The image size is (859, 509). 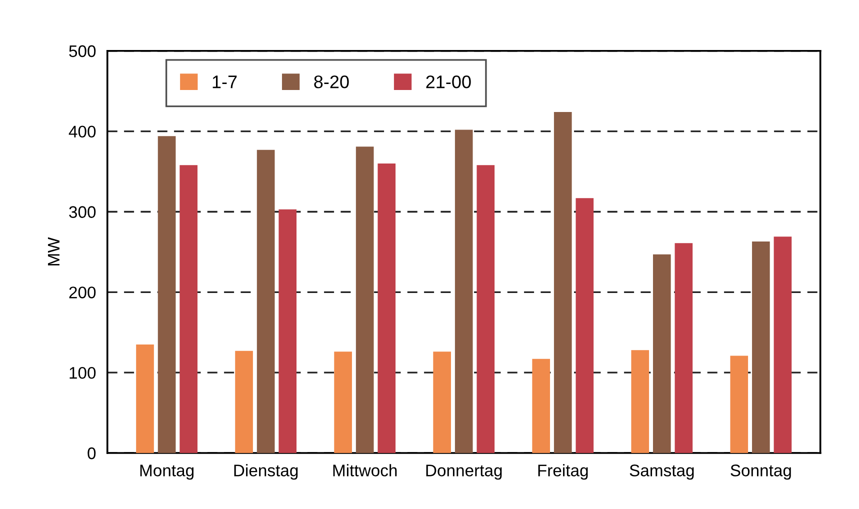 I want to click on y-tick-label: 100, so click(x=83, y=372).